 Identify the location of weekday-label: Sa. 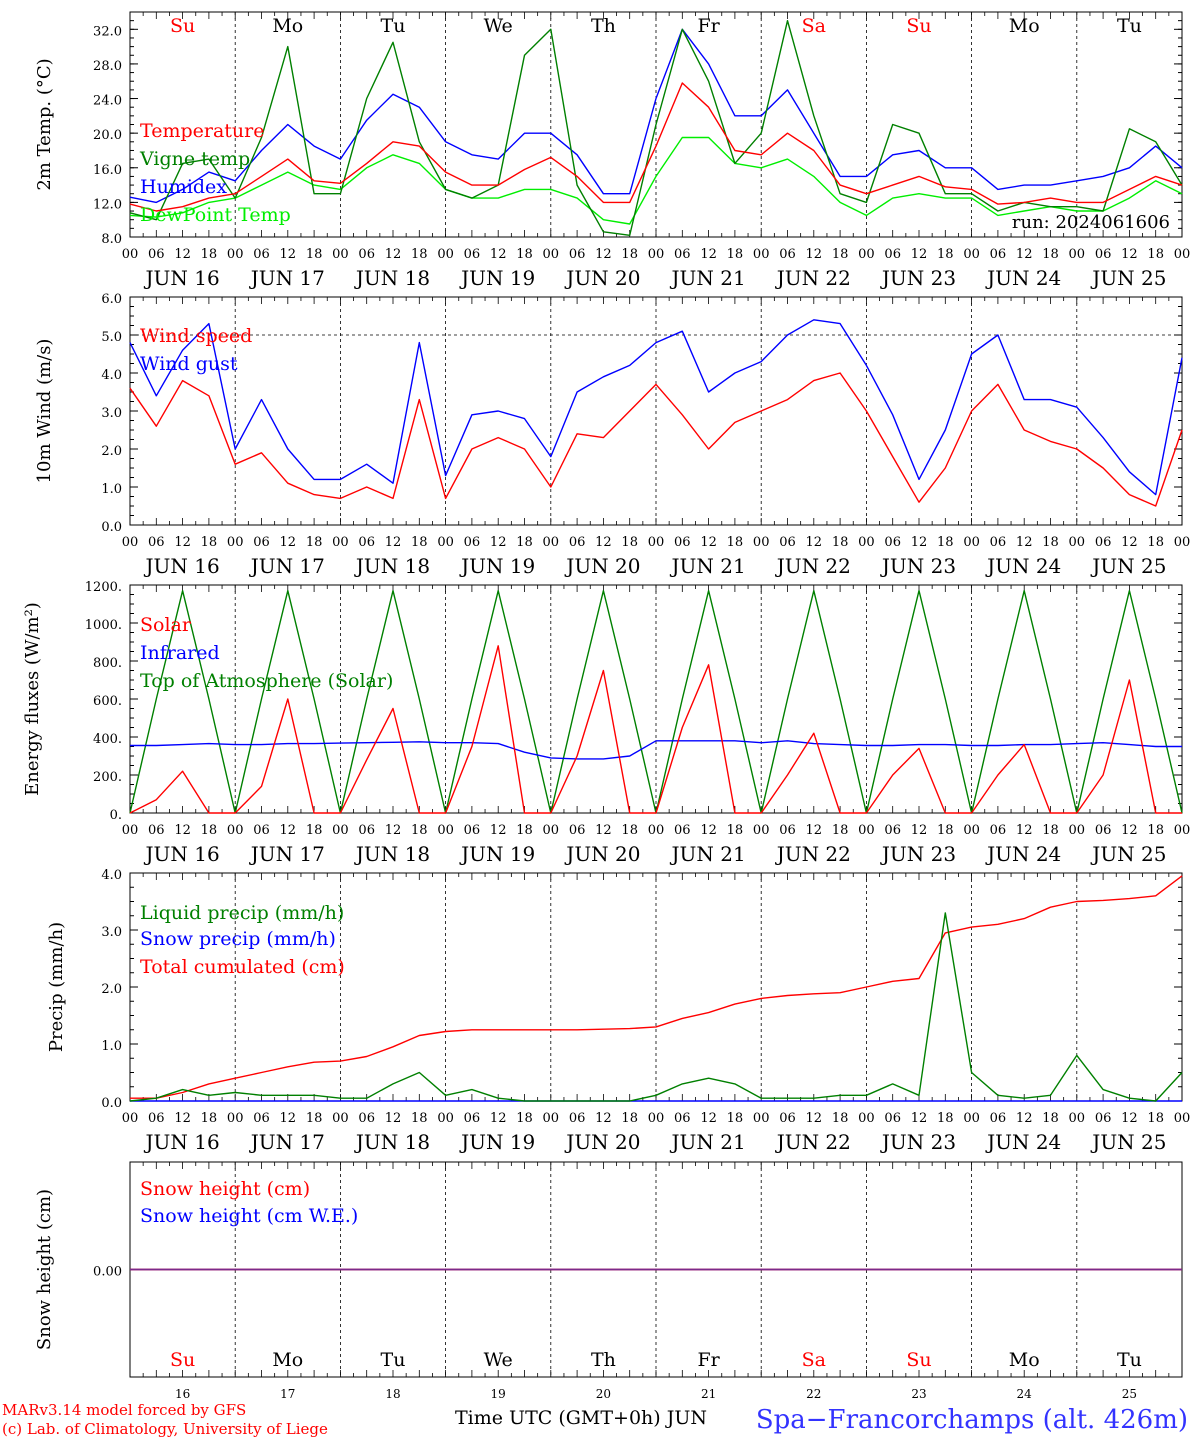
(814, 1360).